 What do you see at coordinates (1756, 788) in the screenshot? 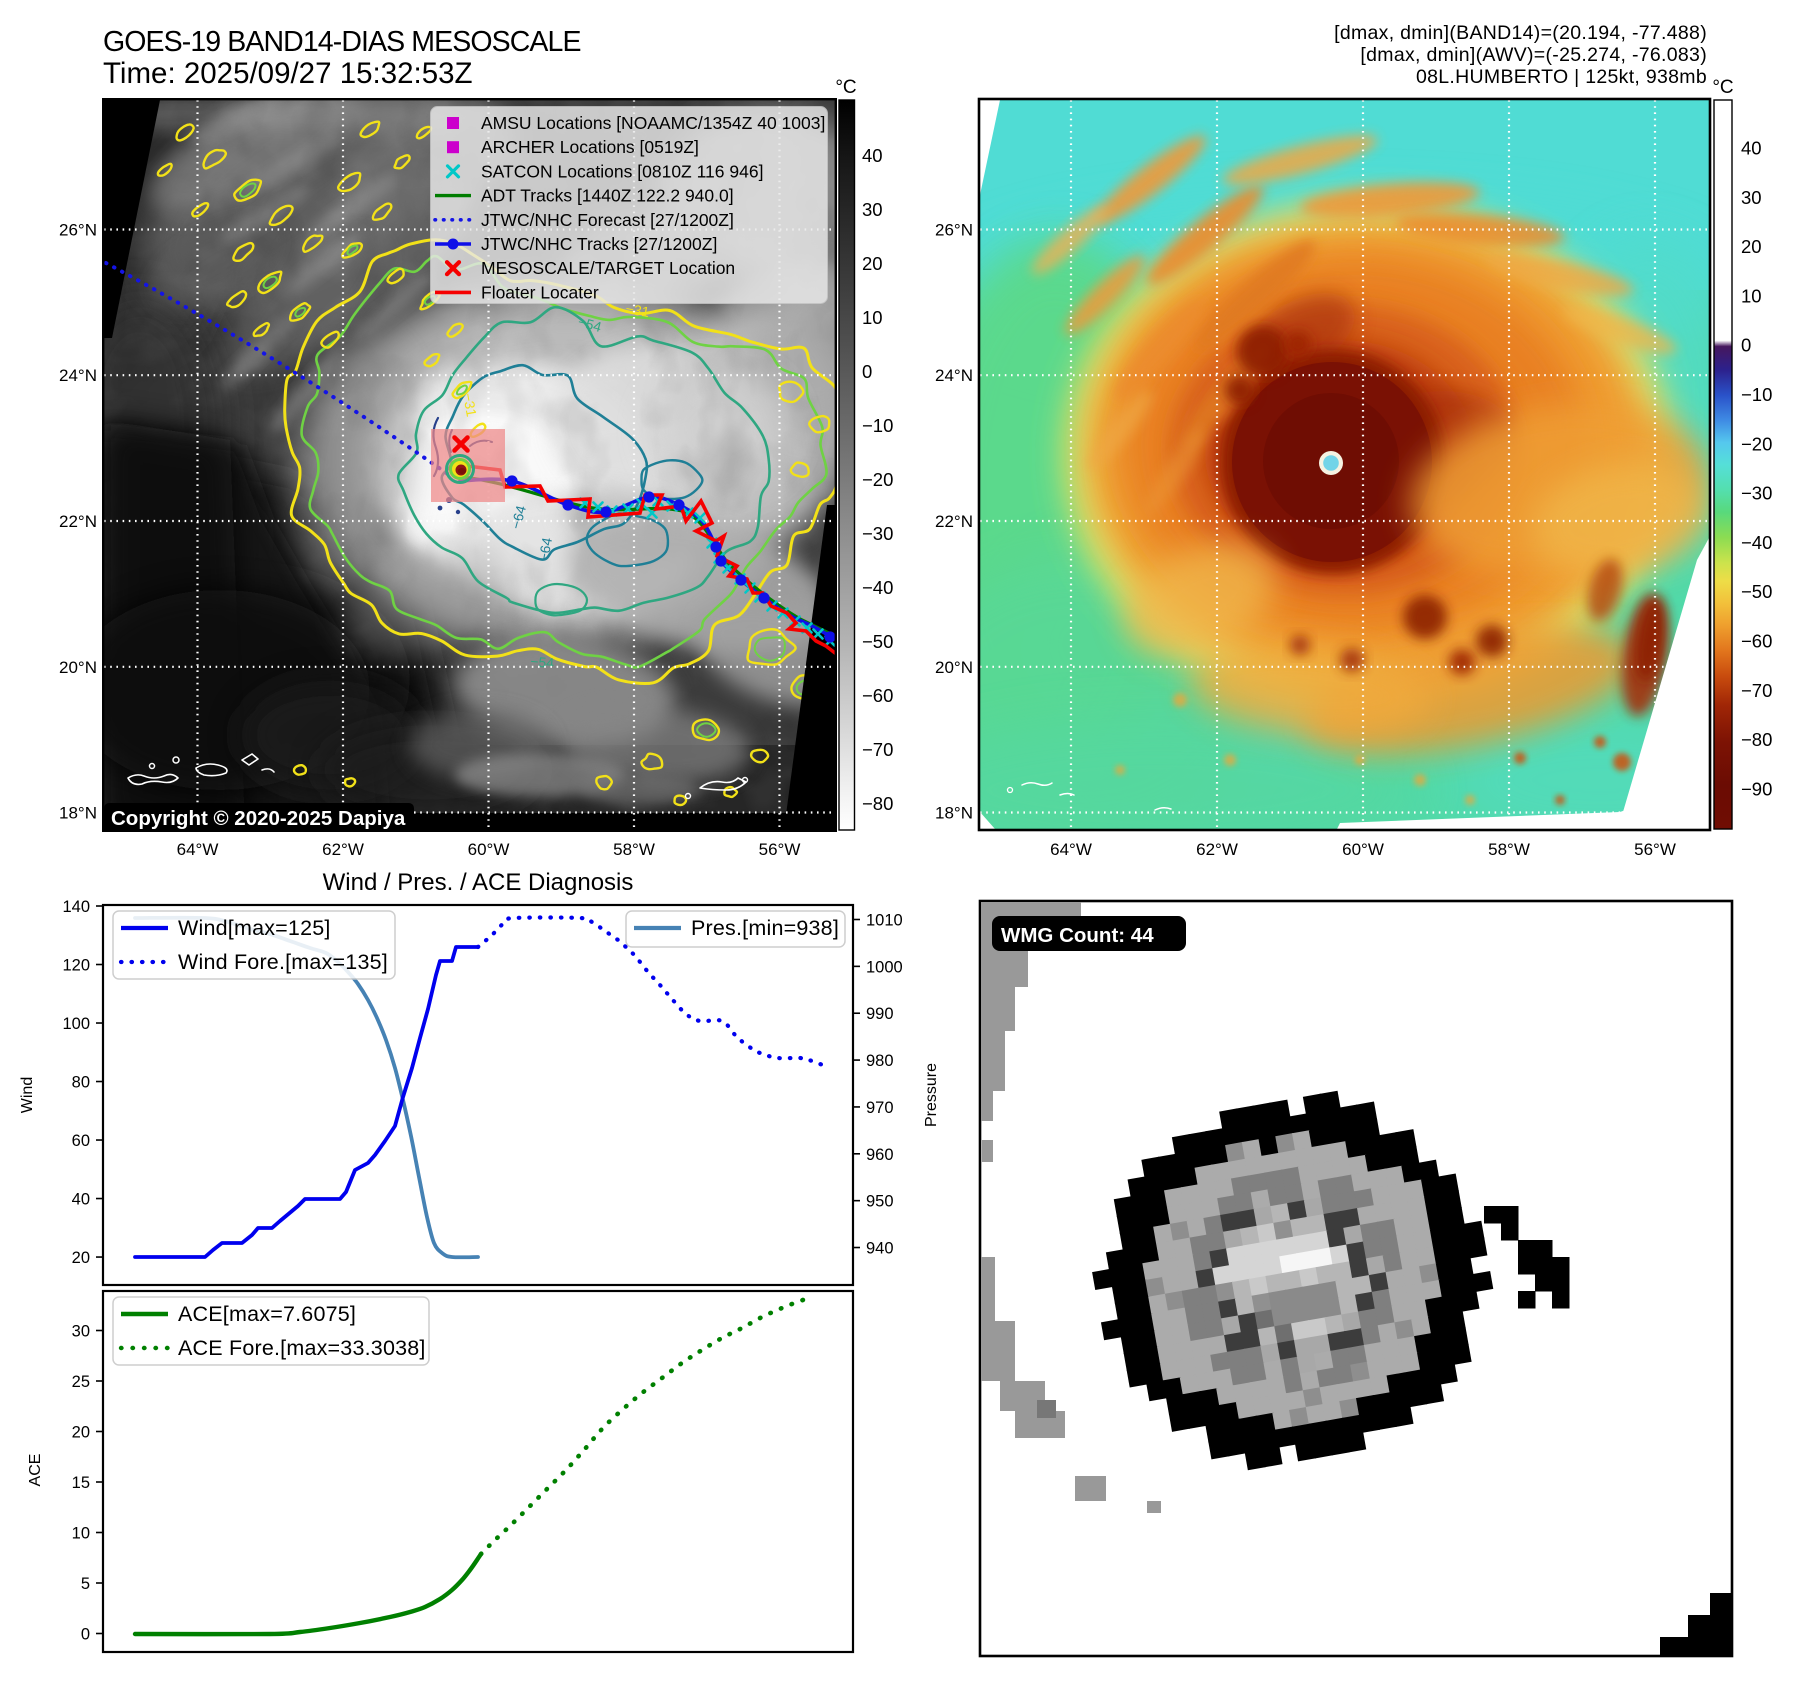
I see `svg-text: −90` at bounding box center [1756, 788].